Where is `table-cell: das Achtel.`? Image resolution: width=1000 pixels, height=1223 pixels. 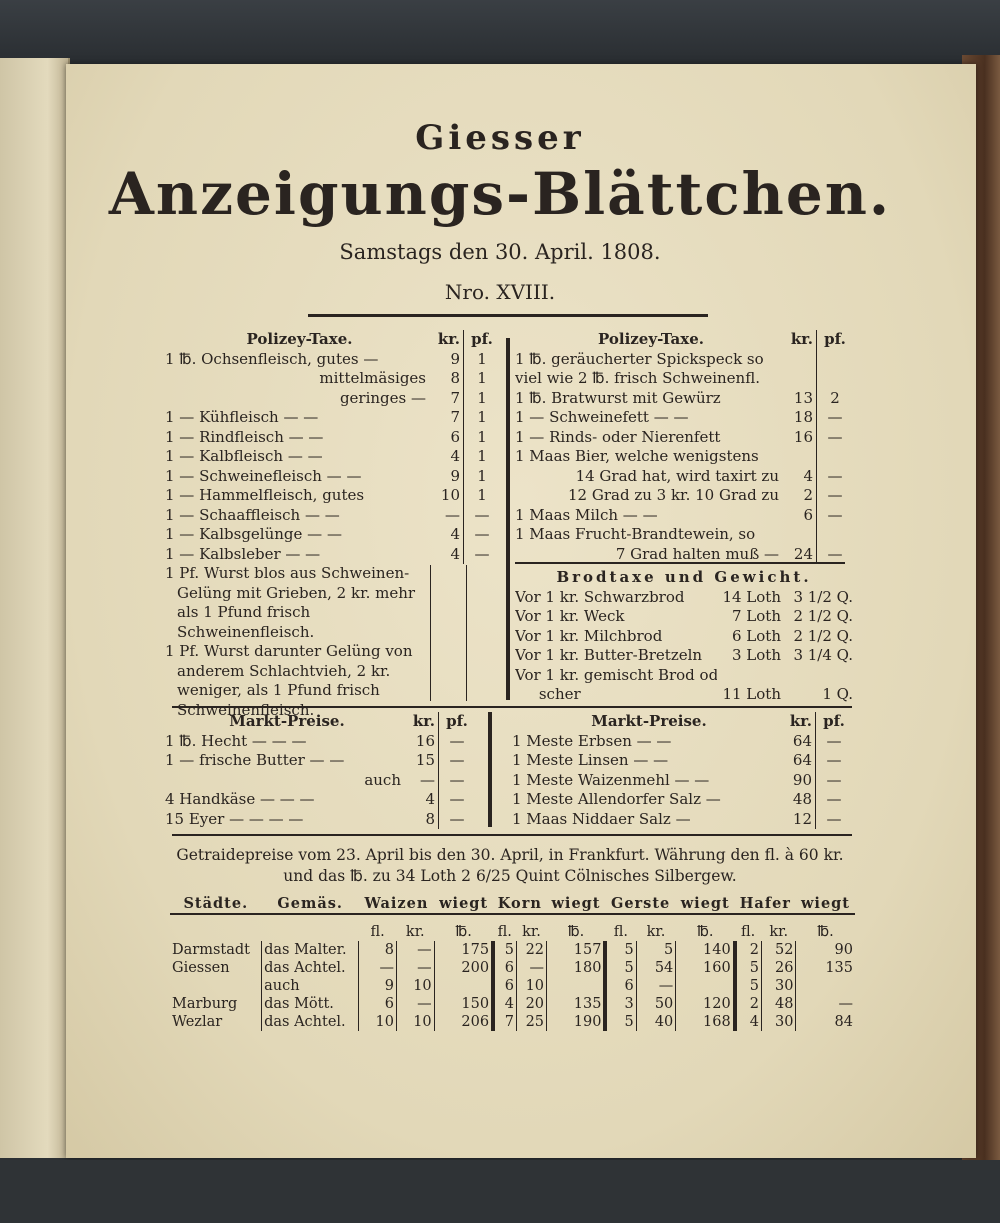
table-cell: das Achtel. is located at coordinates (310, 968).